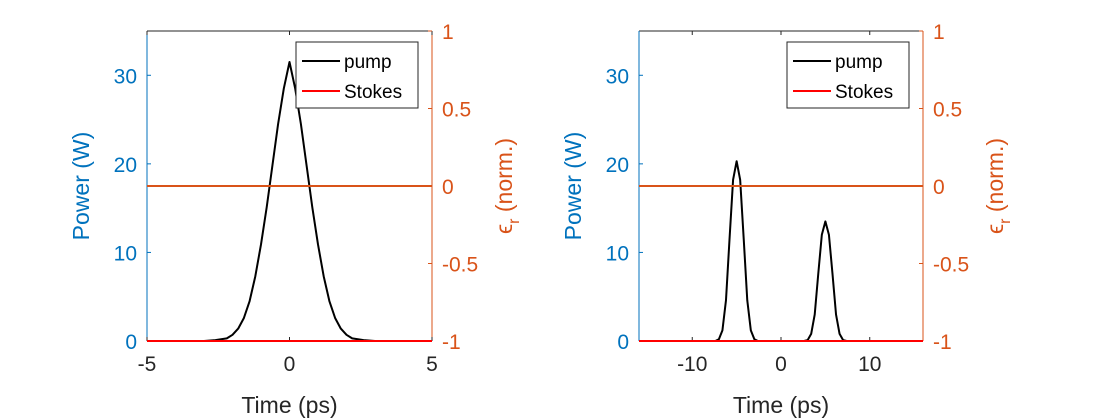 The width and height of the screenshot is (1120, 420). What do you see at coordinates (432, 364) in the screenshot?
I see `x-tick-label: 5` at bounding box center [432, 364].